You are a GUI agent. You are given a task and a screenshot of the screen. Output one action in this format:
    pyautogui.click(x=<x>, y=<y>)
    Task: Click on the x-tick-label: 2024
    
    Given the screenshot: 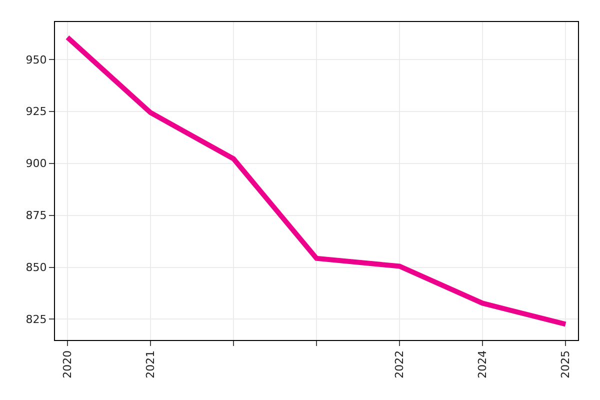 What is the action you would take?
    pyautogui.click(x=483, y=364)
    